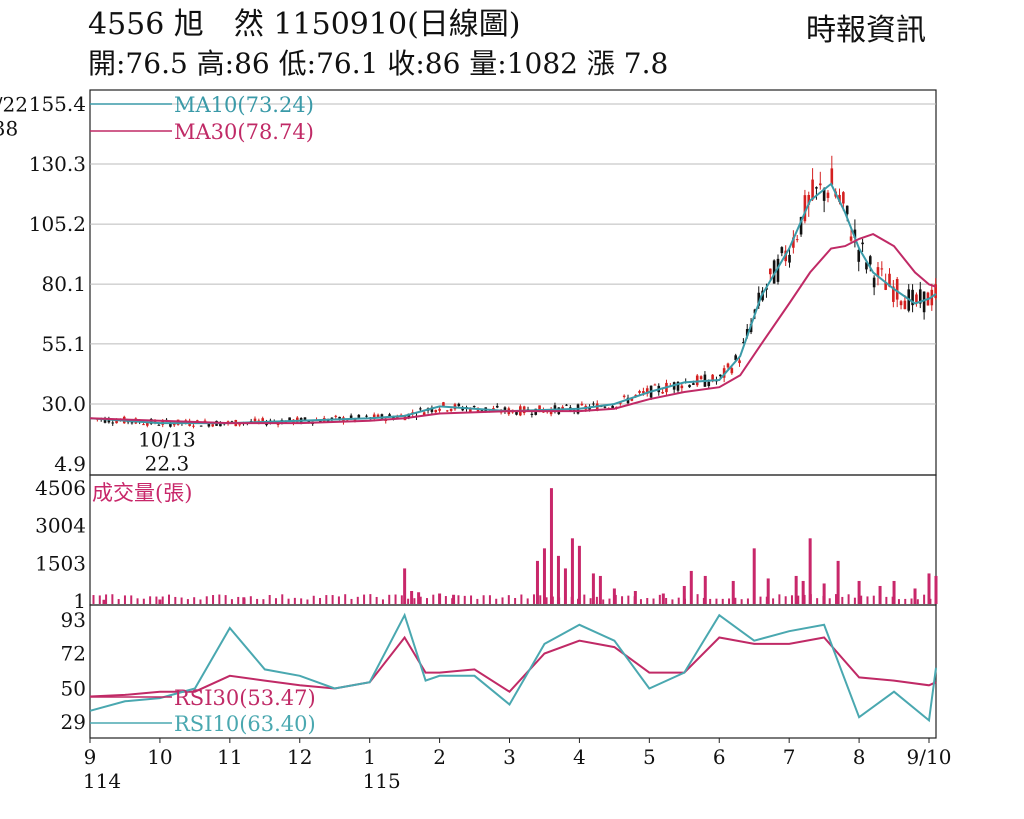 The width and height of the screenshot is (1024, 819). I want to click on x-tick-label: 3, so click(509, 757).